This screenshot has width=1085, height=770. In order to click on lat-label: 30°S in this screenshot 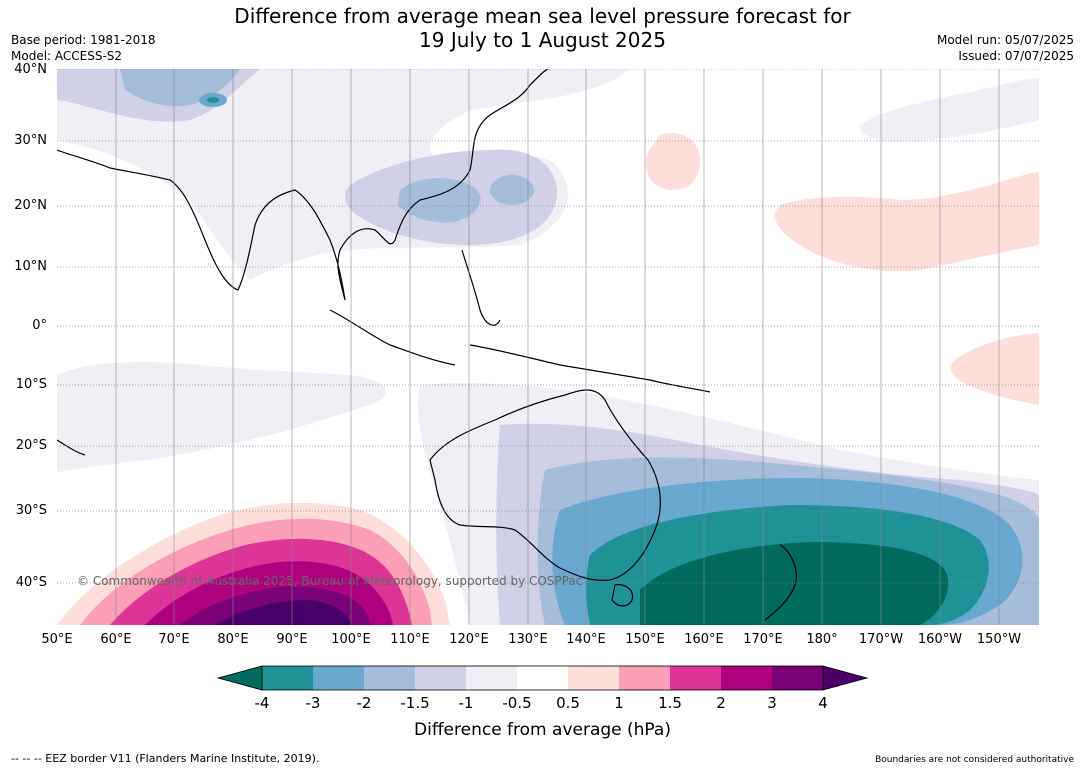, I will do `click(31, 510)`.